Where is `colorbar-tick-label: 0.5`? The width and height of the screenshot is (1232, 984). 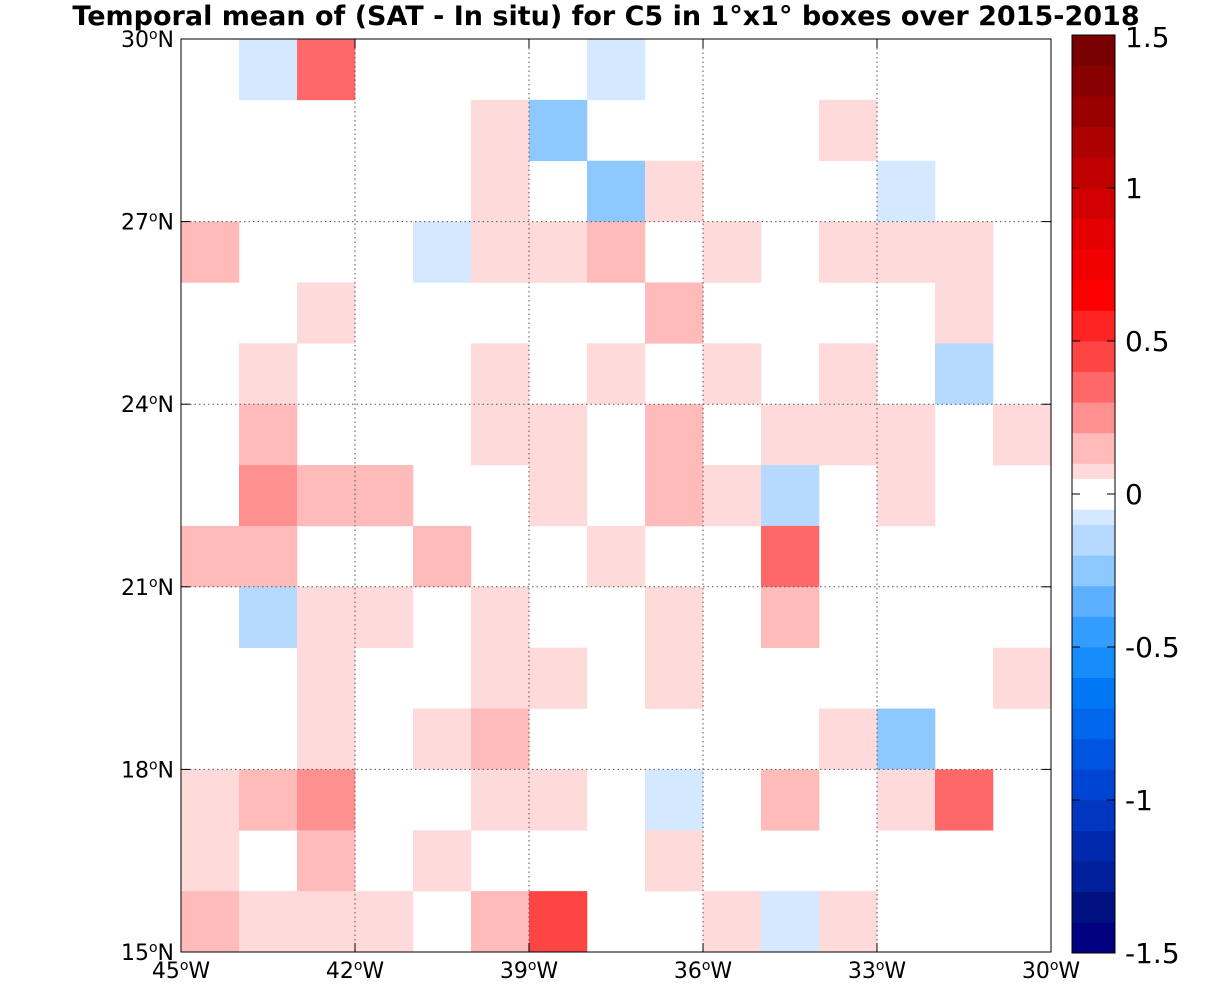 colorbar-tick-label: 0.5 is located at coordinates (1147, 341).